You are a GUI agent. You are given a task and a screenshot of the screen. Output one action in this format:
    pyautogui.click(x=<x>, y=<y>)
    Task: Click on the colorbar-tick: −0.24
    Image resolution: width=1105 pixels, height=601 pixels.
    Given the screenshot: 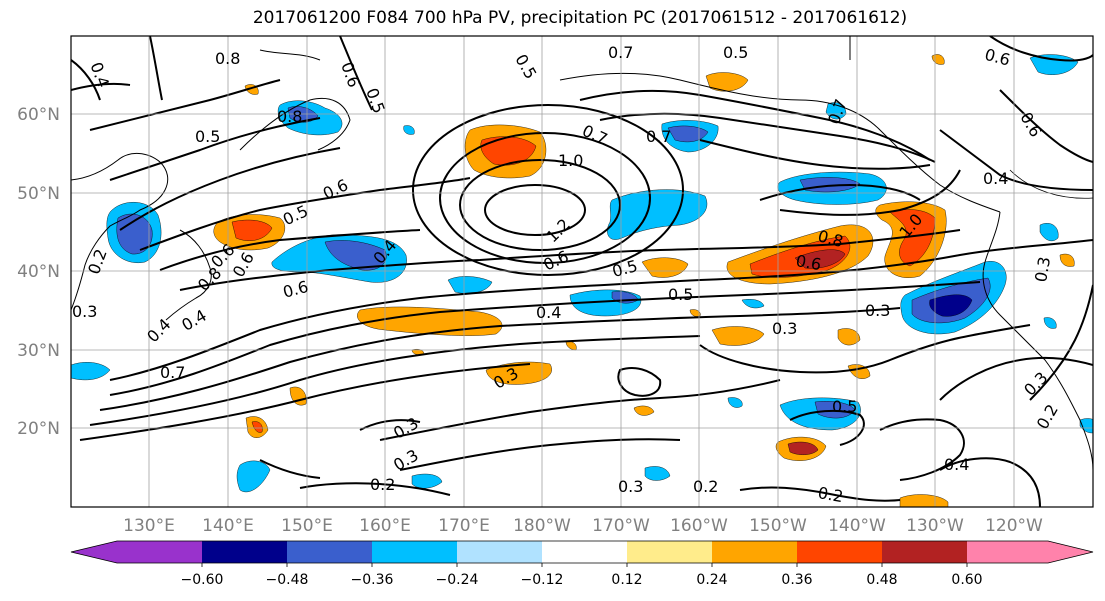 What is the action you would take?
    pyautogui.click(x=457, y=580)
    